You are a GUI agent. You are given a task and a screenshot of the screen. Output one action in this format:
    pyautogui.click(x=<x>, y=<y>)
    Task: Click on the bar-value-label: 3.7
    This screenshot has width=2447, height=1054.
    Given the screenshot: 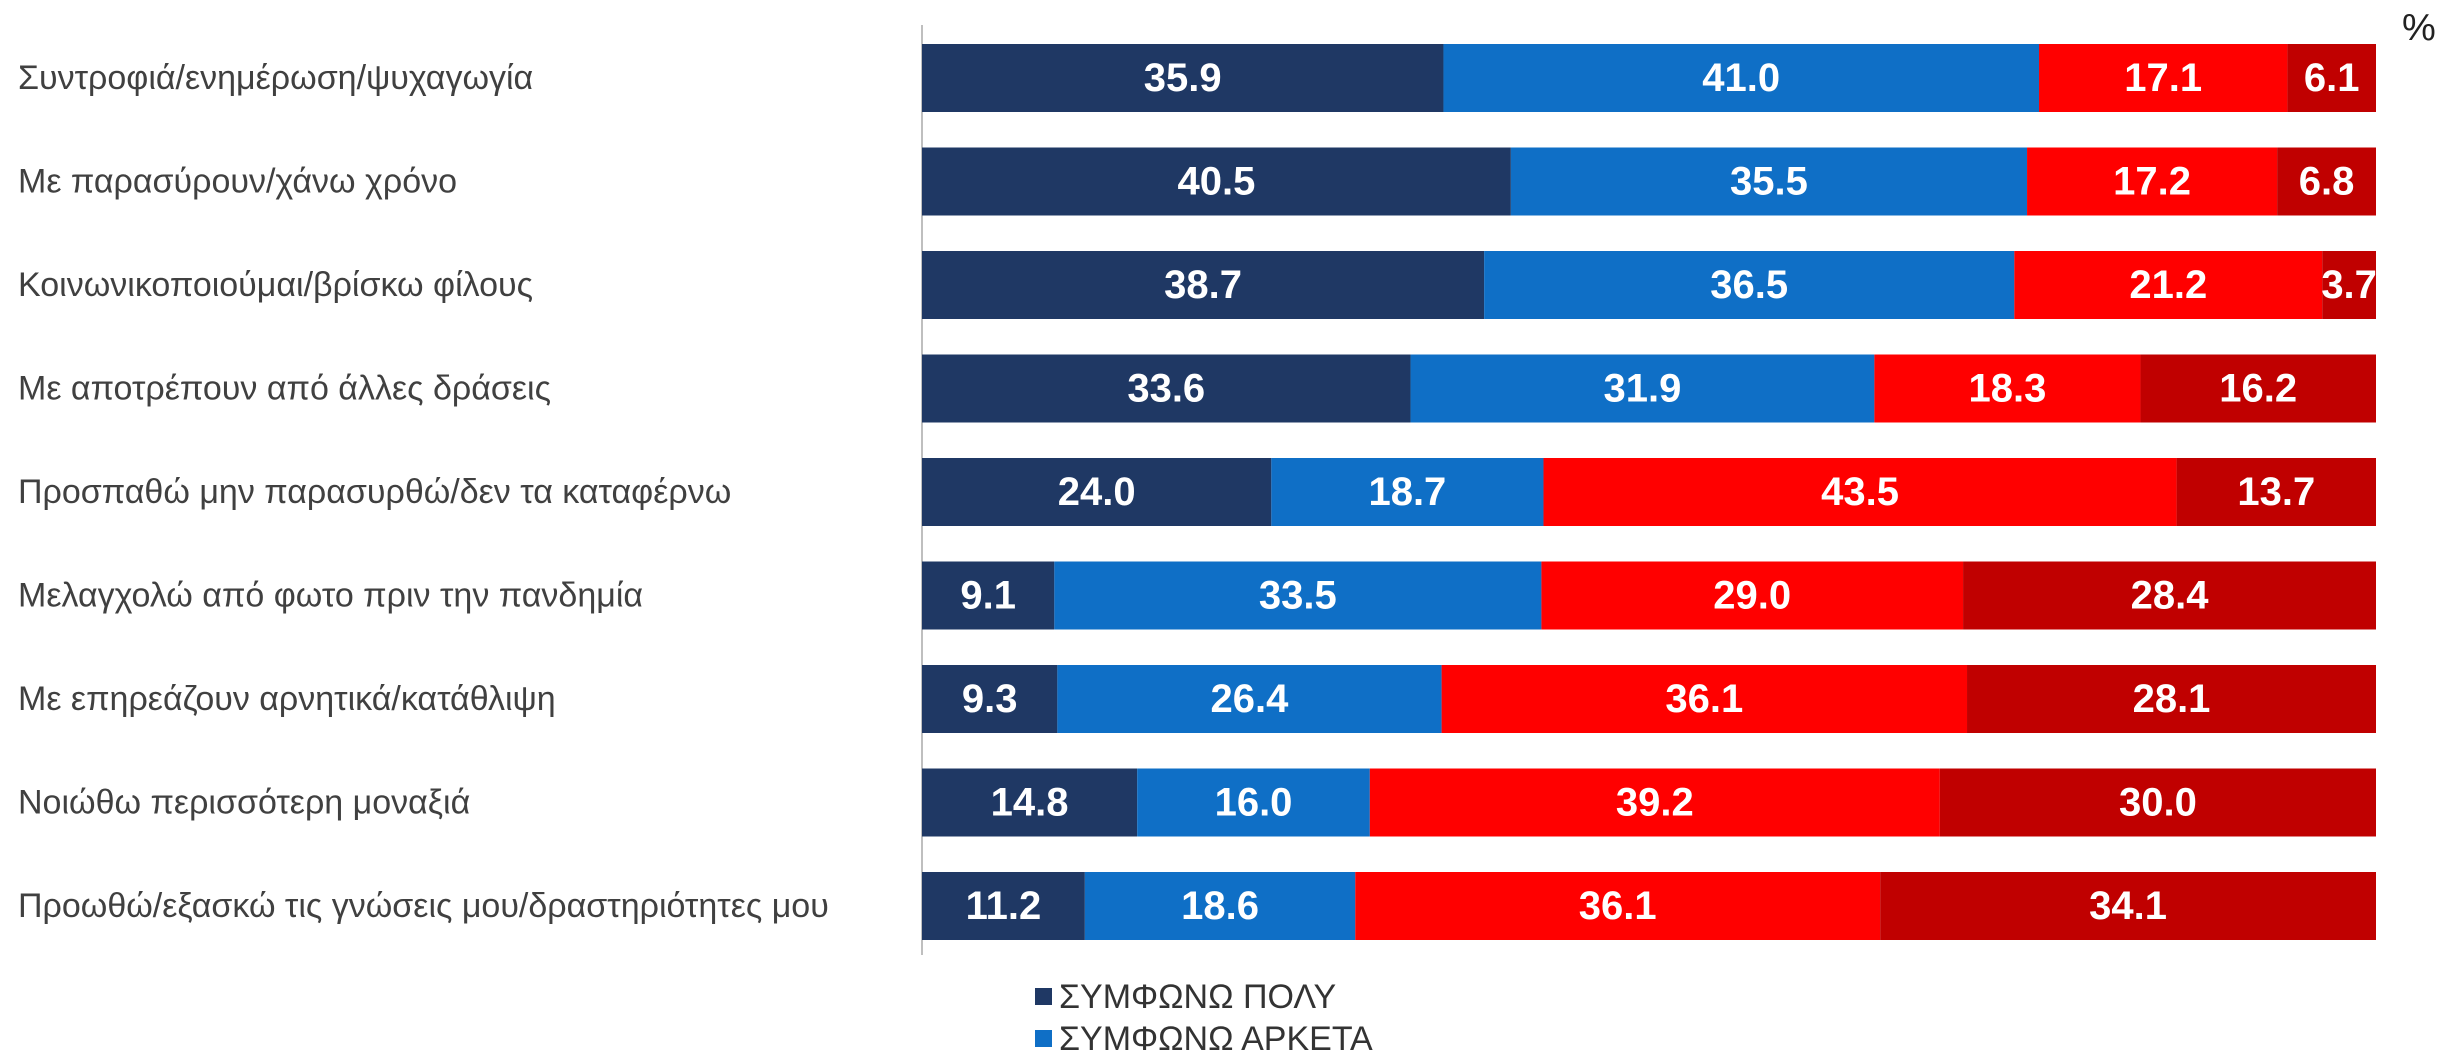 What is the action you would take?
    pyautogui.click(x=2349, y=285)
    